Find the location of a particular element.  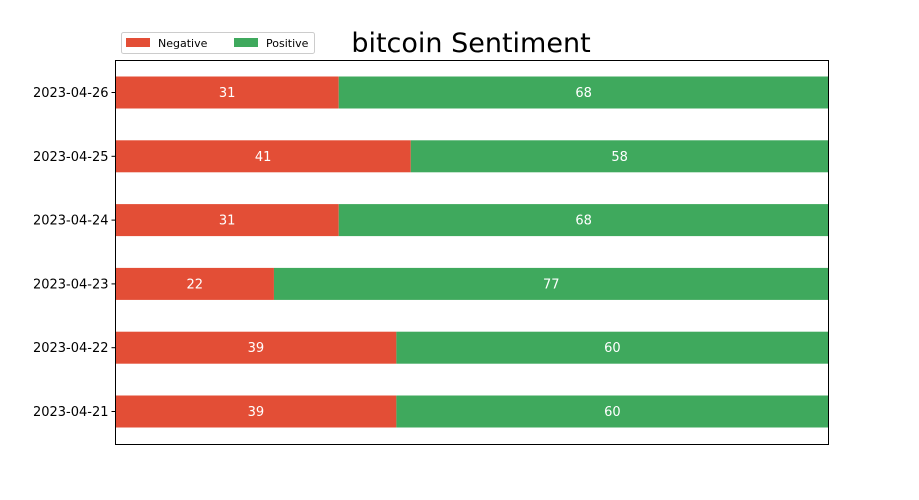

y-tick-label-2023-04-21: 2023-04-21 is located at coordinates (71, 412).